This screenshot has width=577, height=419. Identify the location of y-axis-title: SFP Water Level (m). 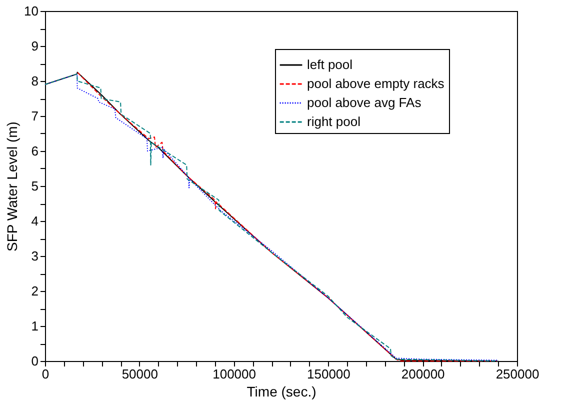
(12, 187).